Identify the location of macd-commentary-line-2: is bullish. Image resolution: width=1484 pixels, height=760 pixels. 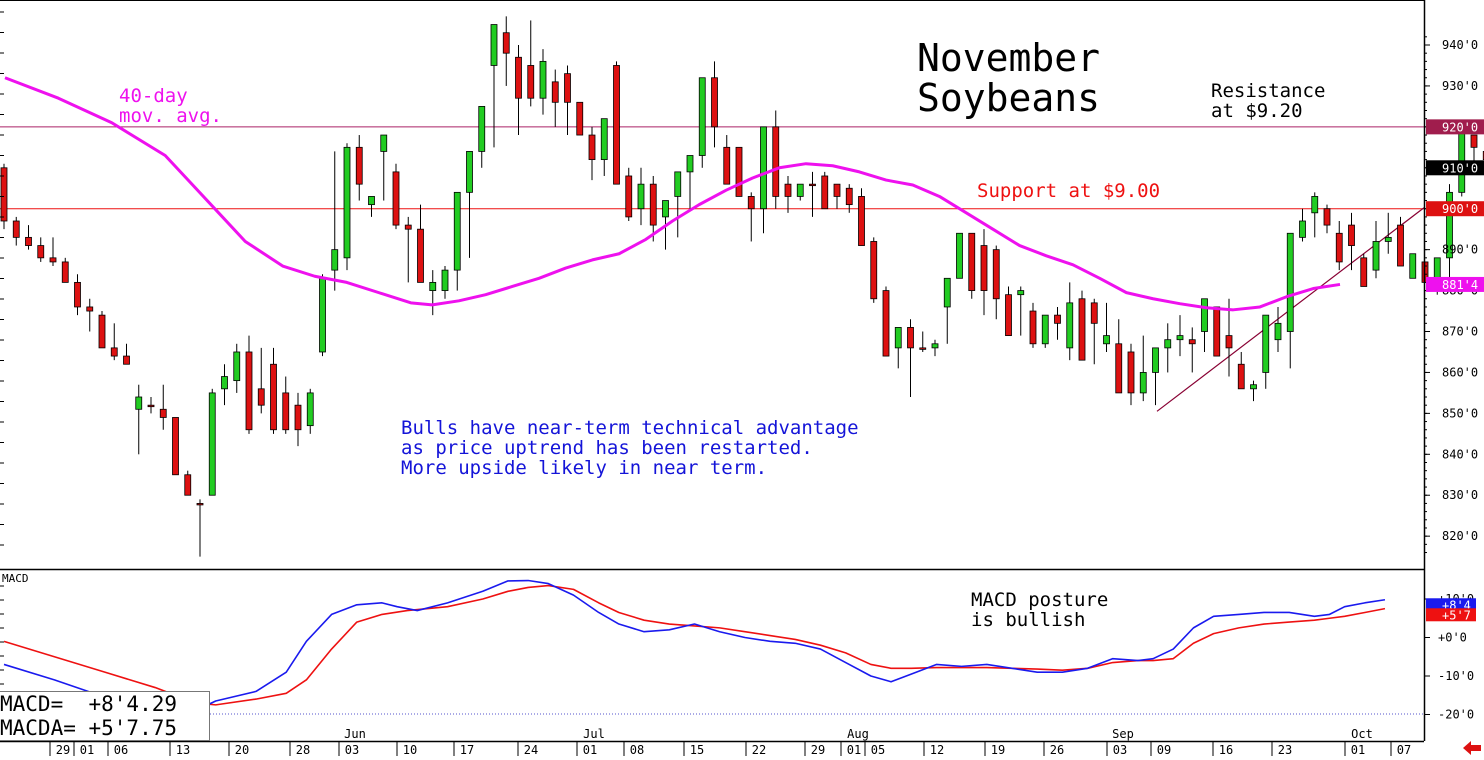
(1028, 620).